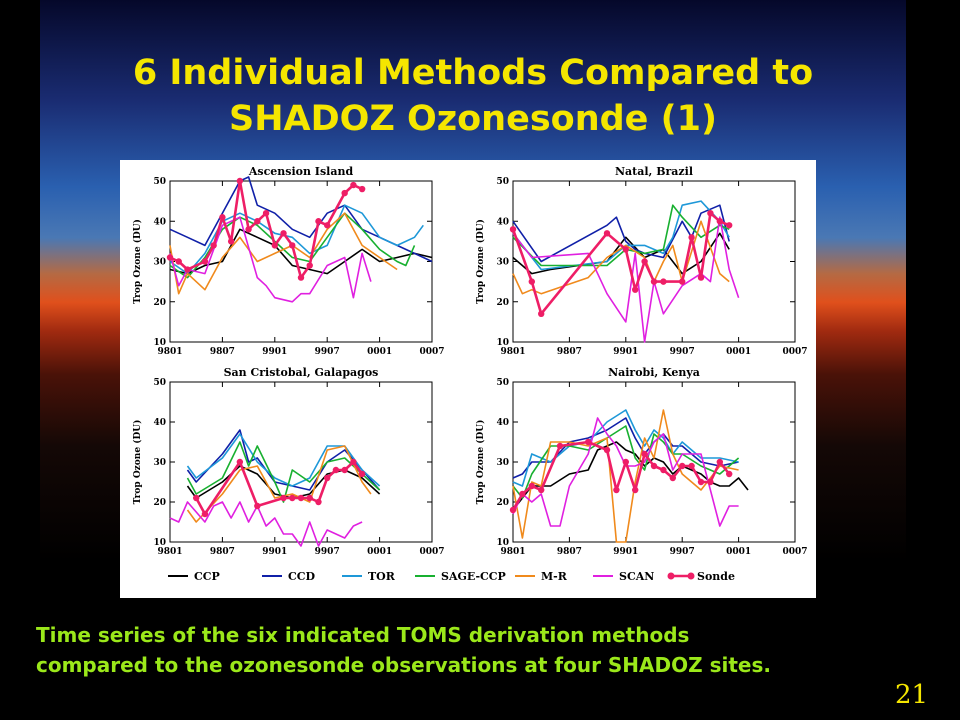  I want to click on natal-brazil-x-tick-label: 9907, so click(682, 352).